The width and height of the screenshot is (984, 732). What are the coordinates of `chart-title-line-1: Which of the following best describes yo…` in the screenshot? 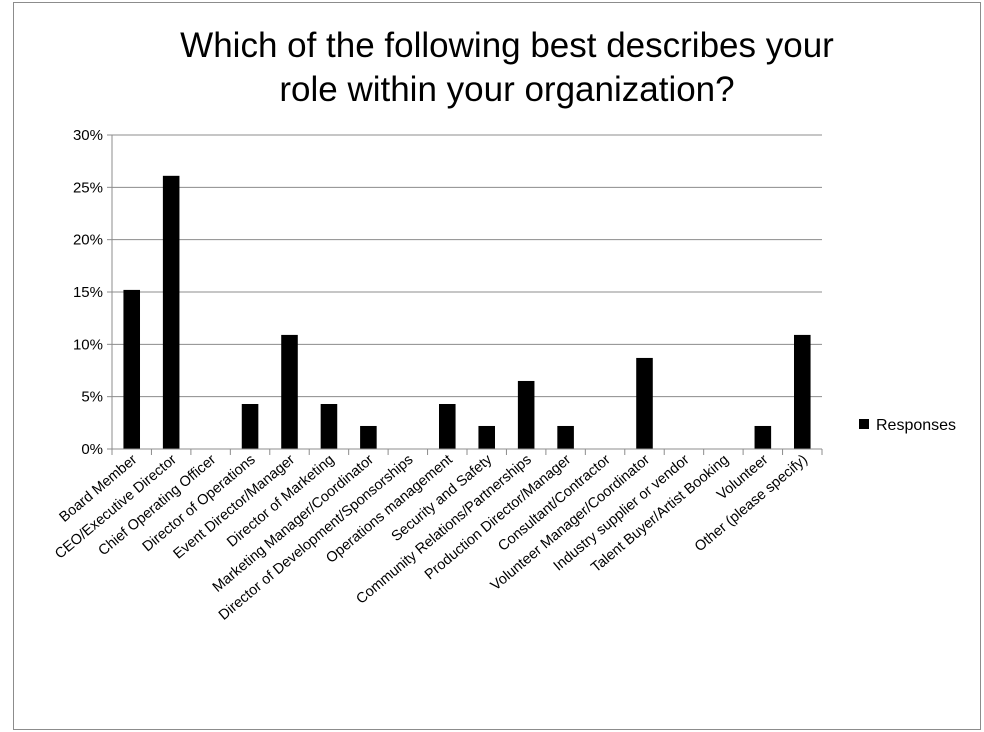 It's located at (507, 45).